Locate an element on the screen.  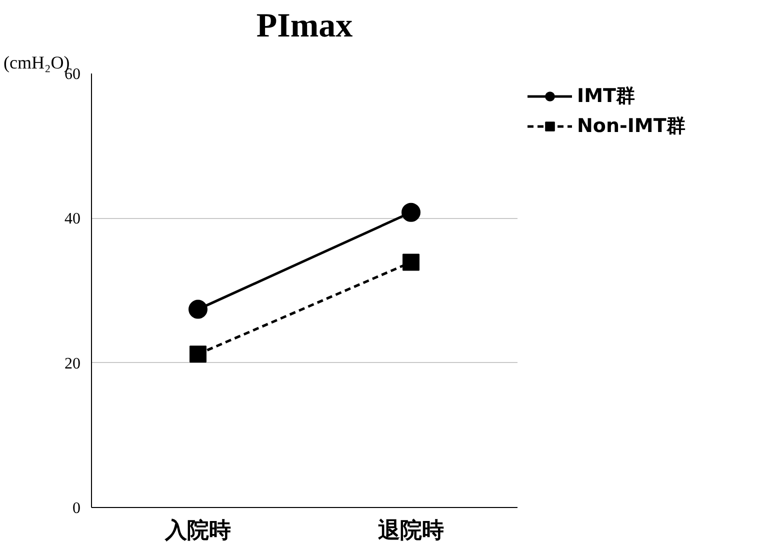
y-tick-label: 40 is located at coordinates (72, 219).